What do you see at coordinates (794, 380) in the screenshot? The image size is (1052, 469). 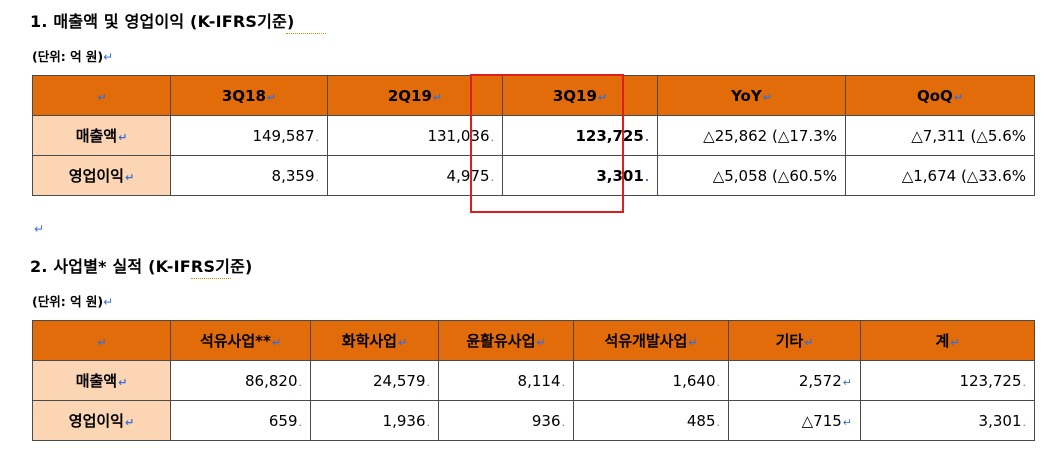 I see `cell-value: 2,572↵` at bounding box center [794, 380].